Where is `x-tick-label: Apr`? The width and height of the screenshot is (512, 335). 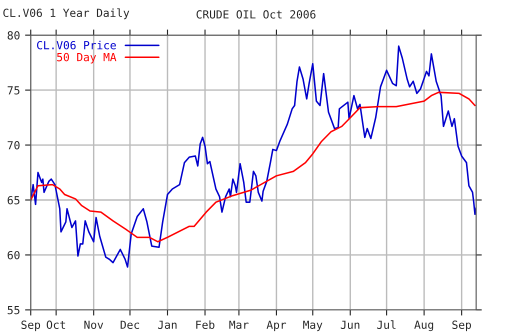
x-tick-label: Apr is located at coordinates (276, 326).